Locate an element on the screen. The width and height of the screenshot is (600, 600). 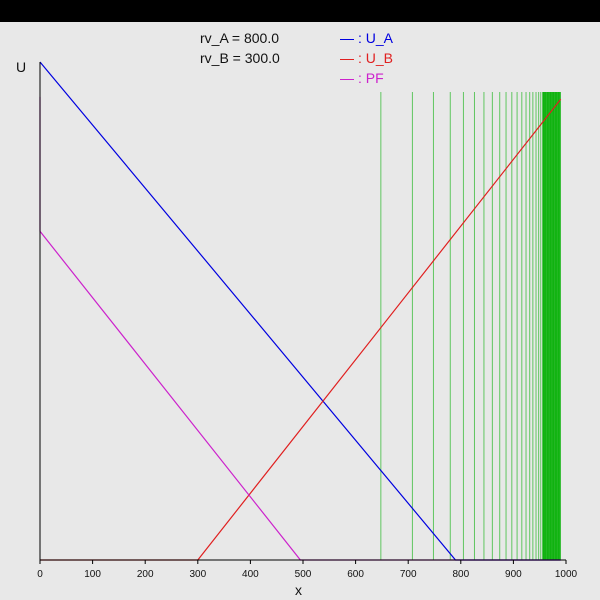
x-tick-label-100: 100 is located at coordinates (92, 574).